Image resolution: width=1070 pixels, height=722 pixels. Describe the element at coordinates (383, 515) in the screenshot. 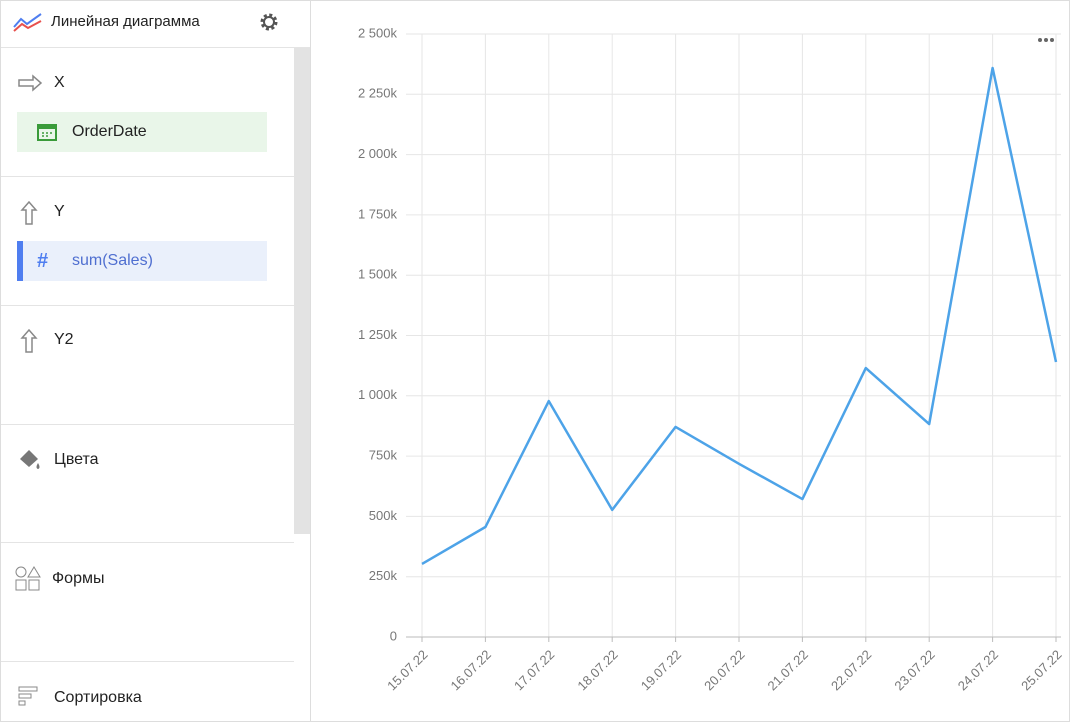

I see `y-tick-label: 500k` at that location.